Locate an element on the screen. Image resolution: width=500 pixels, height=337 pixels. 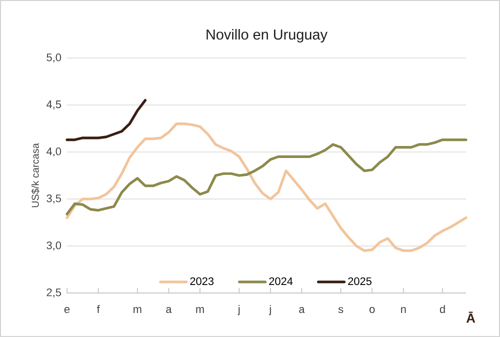
y-tick-label: 4,0 is located at coordinates (54, 152).